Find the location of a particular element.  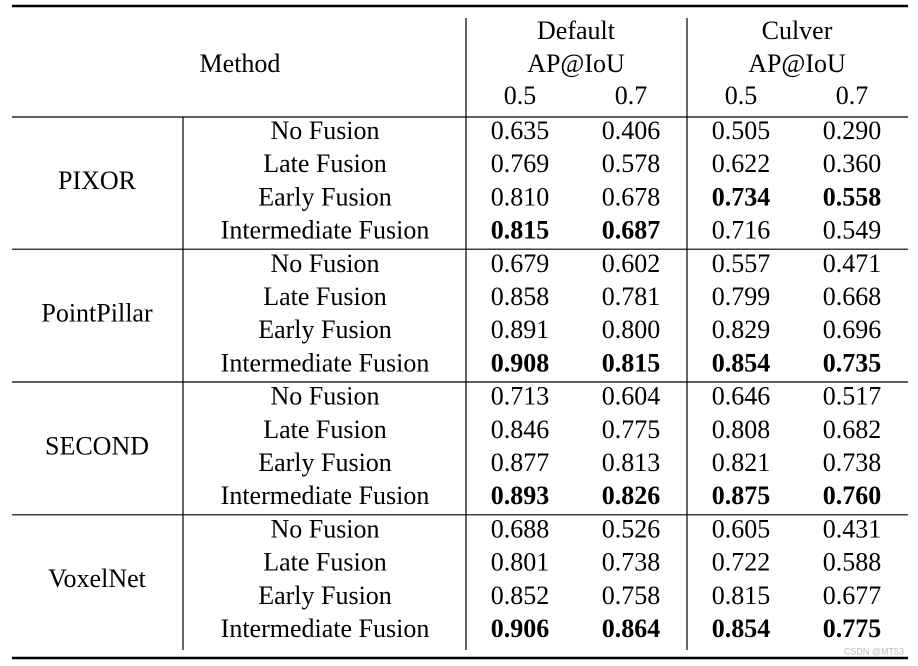

value-cell: 0.813 is located at coordinates (631, 462).